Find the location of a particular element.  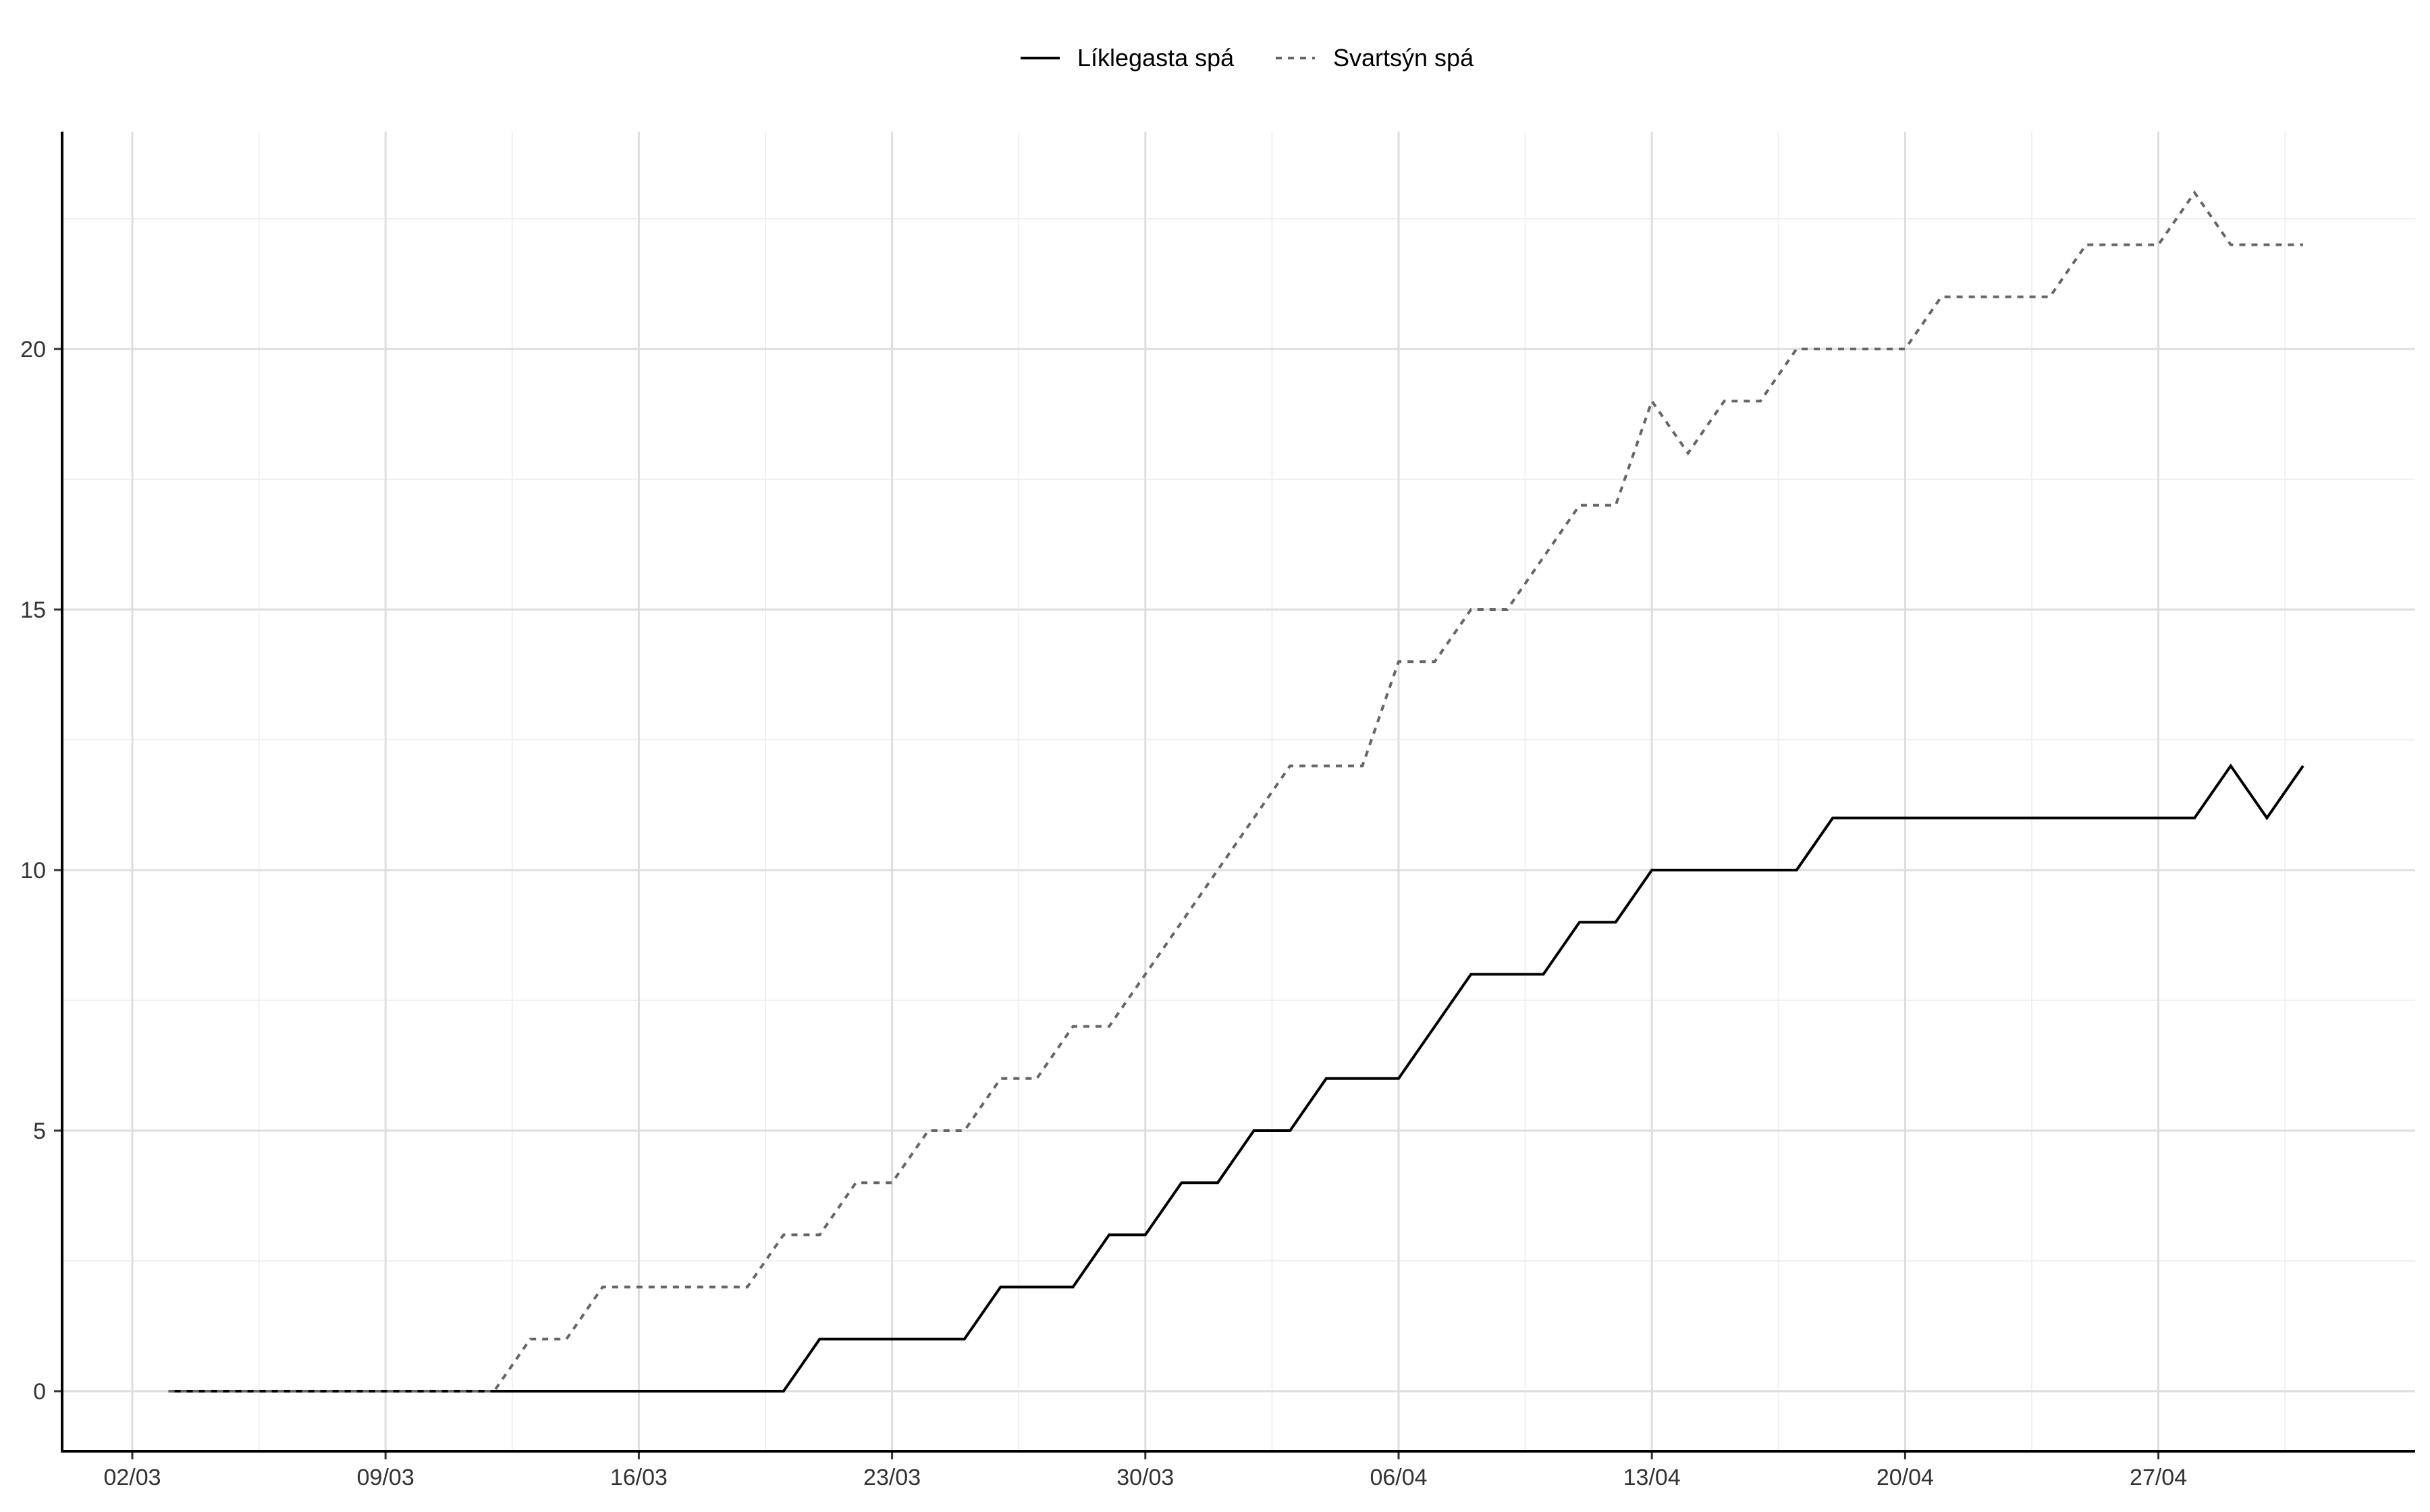

legend: Líklegasta spá Svartsýn spá is located at coordinates (1247, 58).